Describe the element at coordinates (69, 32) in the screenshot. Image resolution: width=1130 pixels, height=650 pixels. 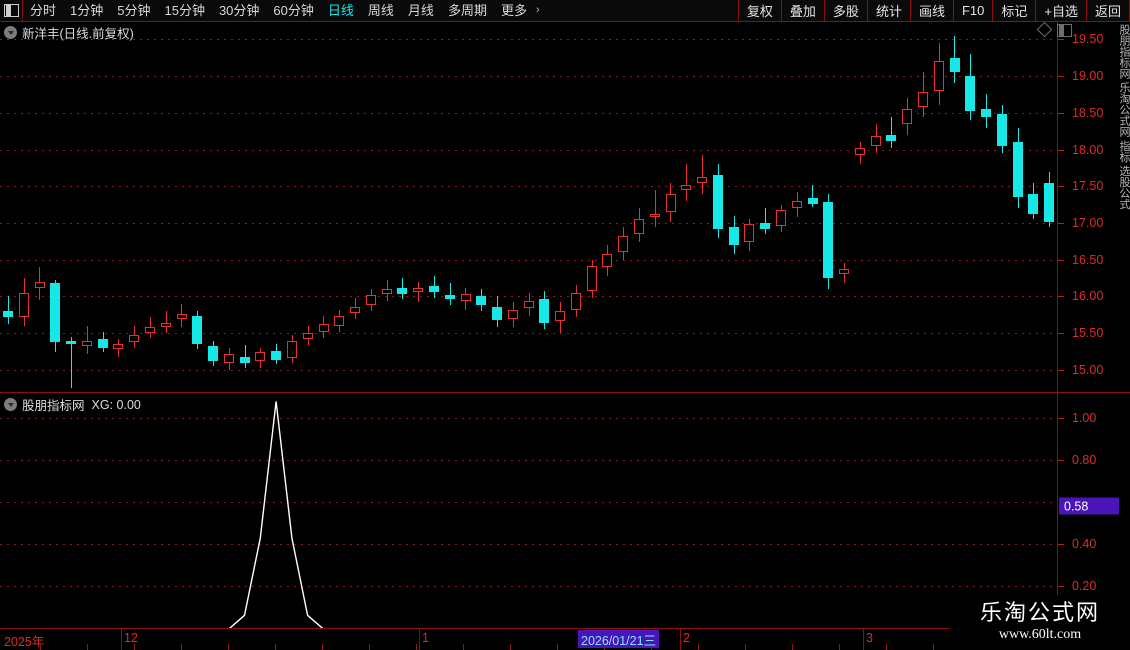
I see `price-pane-header: 新洋丰(日线.前复权)` at that location.